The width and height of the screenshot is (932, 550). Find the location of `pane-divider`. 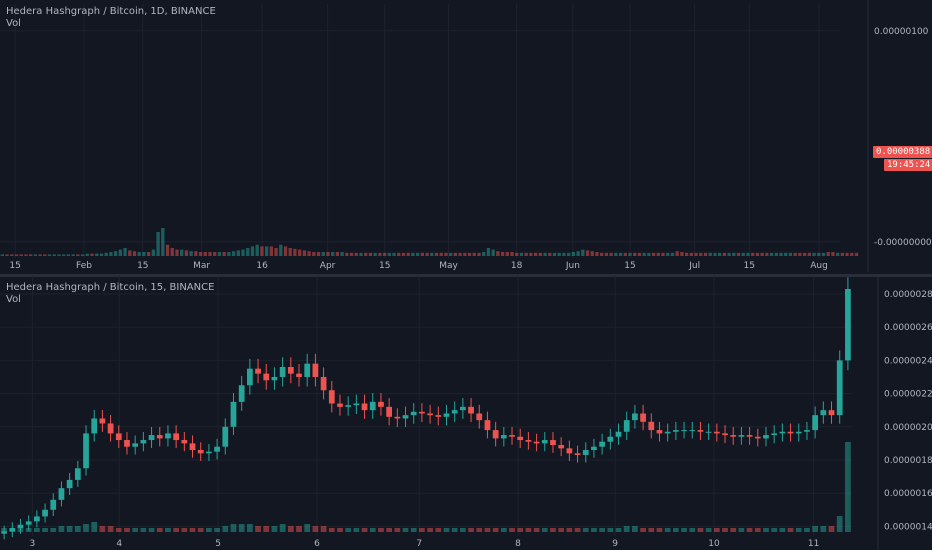

pane-divider is located at coordinates (466, 275).